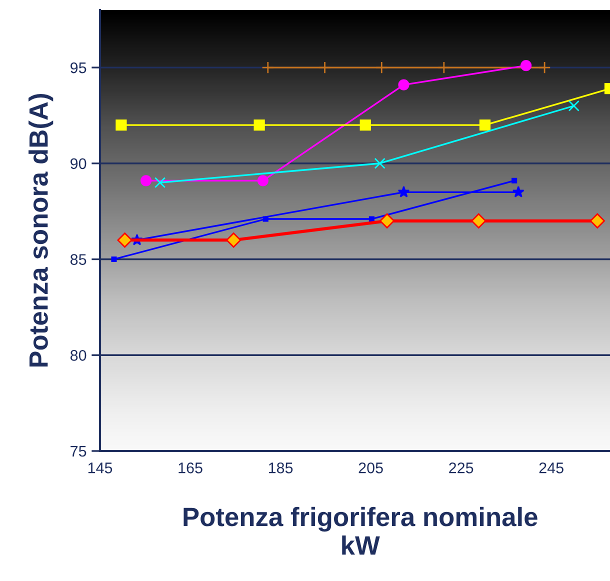 Image resolution: width=610 pixels, height=581 pixels. I want to click on y-tick-label: 95, so click(78, 68).